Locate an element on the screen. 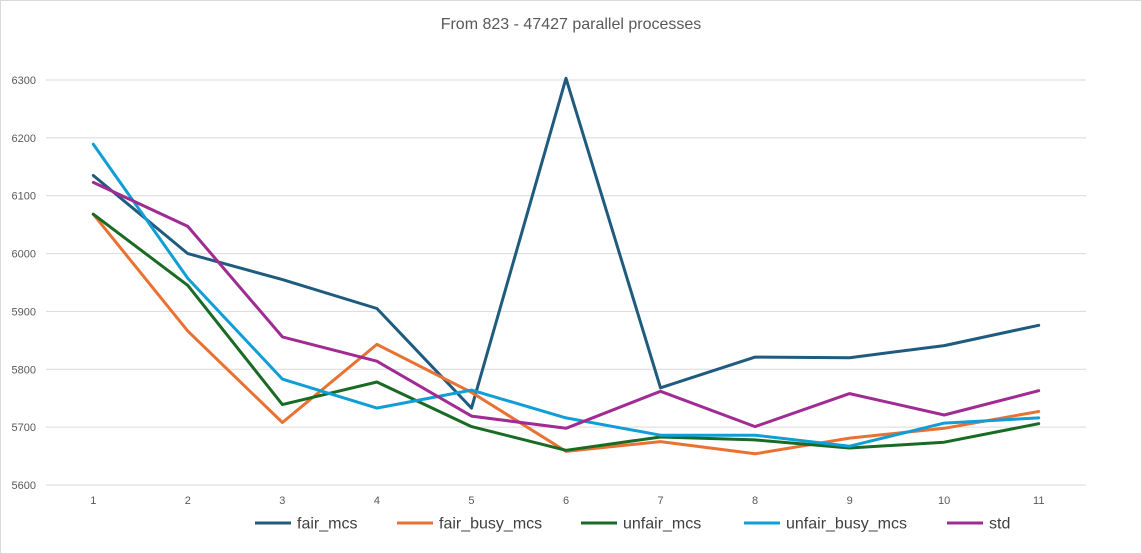  legend-label-fair_mcs: fair_mcs is located at coordinates (327, 524).